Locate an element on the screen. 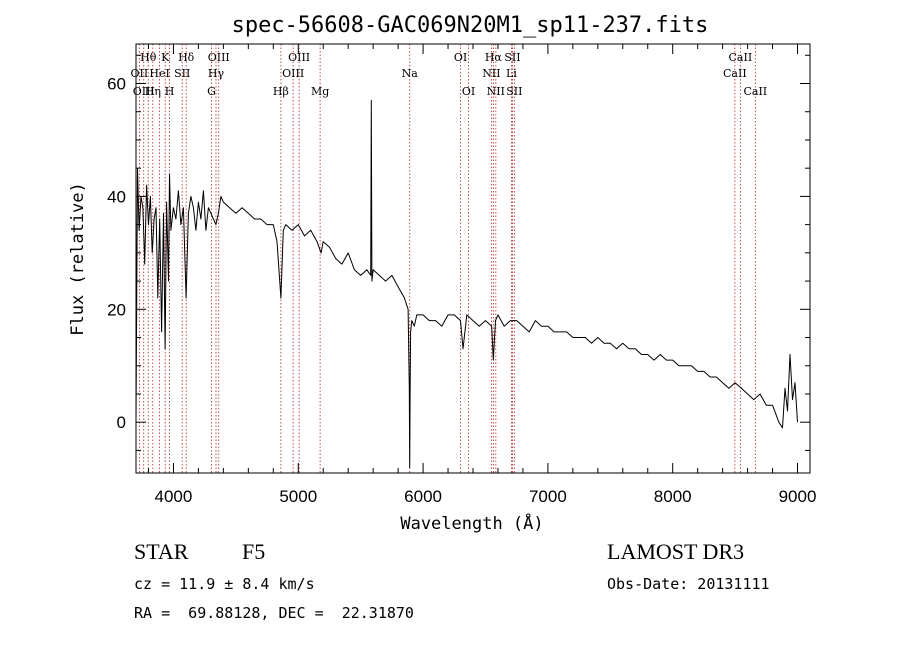 The width and height of the screenshot is (900, 649). x-tick-label: 8000 is located at coordinates (673, 496).